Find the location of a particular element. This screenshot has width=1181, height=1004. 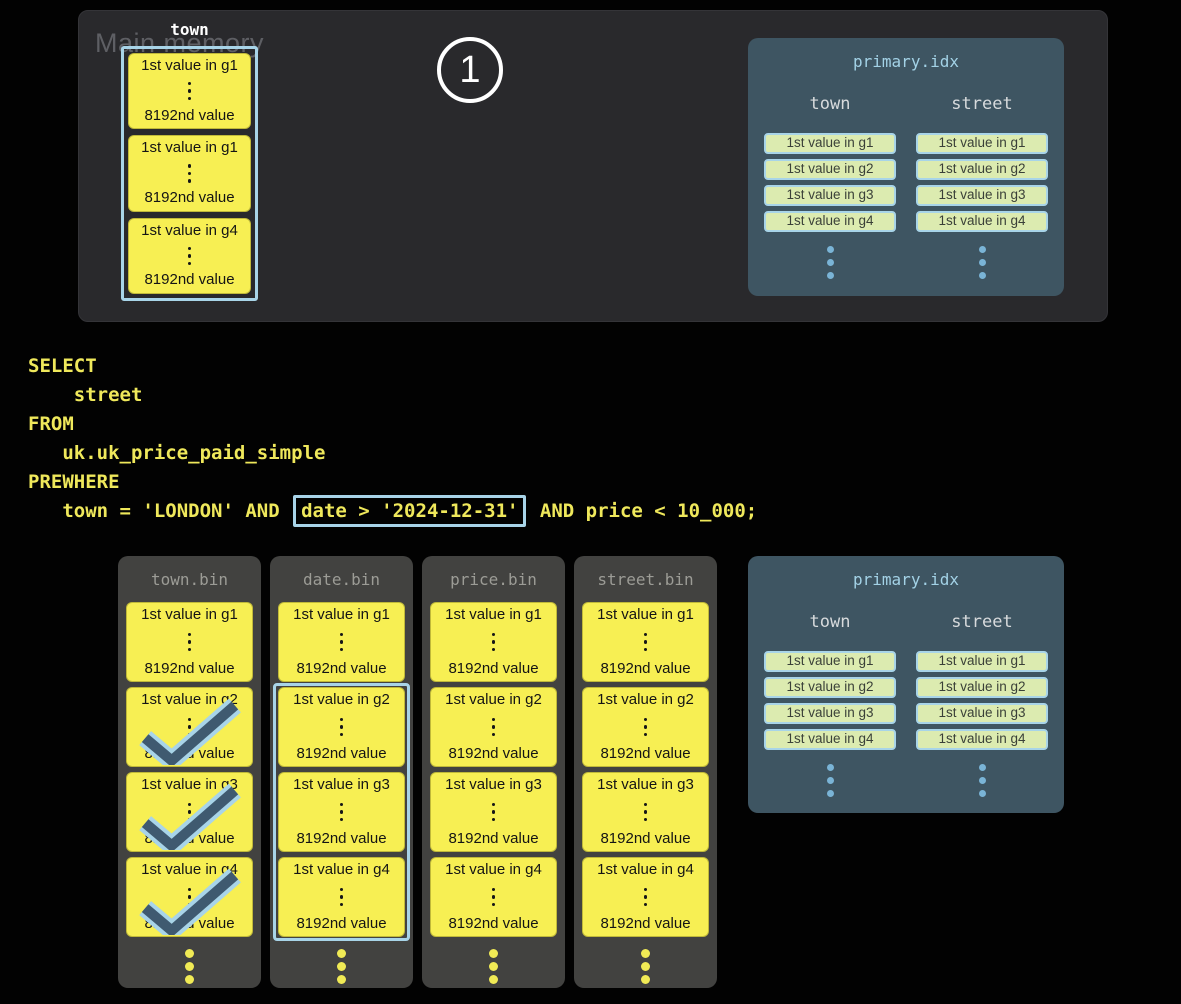

idx-column-header: street is located at coordinates (982, 104).